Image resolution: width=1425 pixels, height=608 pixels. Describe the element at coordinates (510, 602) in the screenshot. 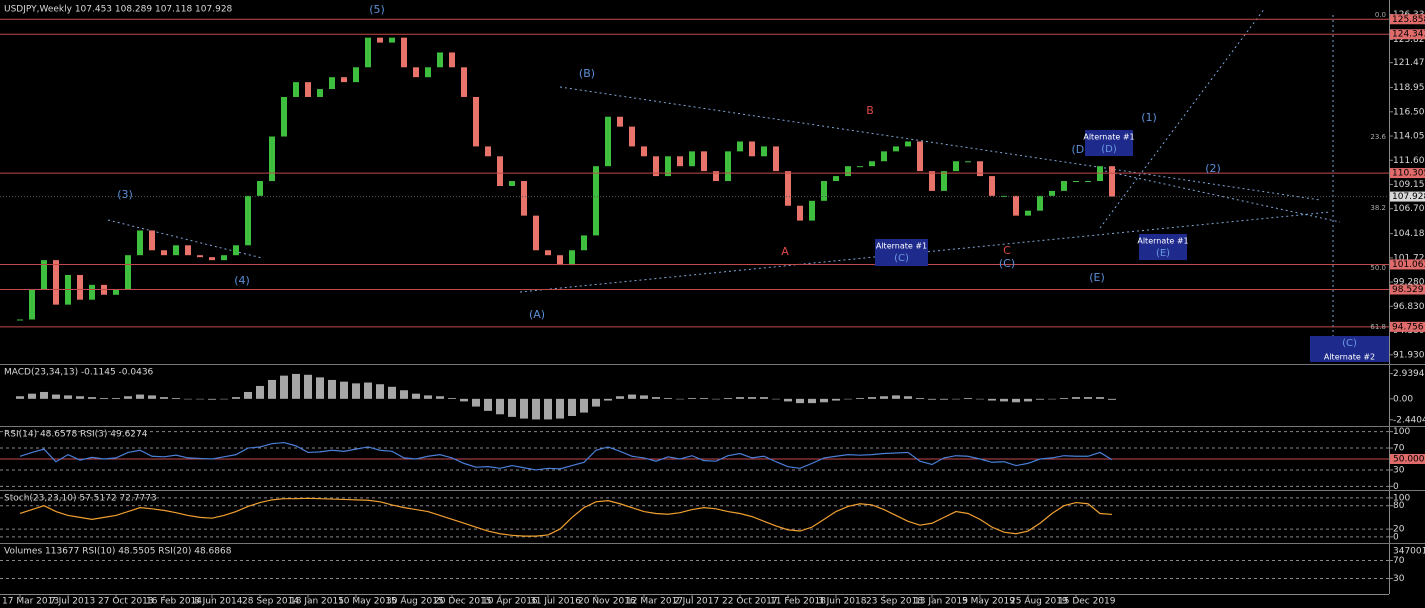

I see `x-tick-label: 10 Apr 2016` at that location.